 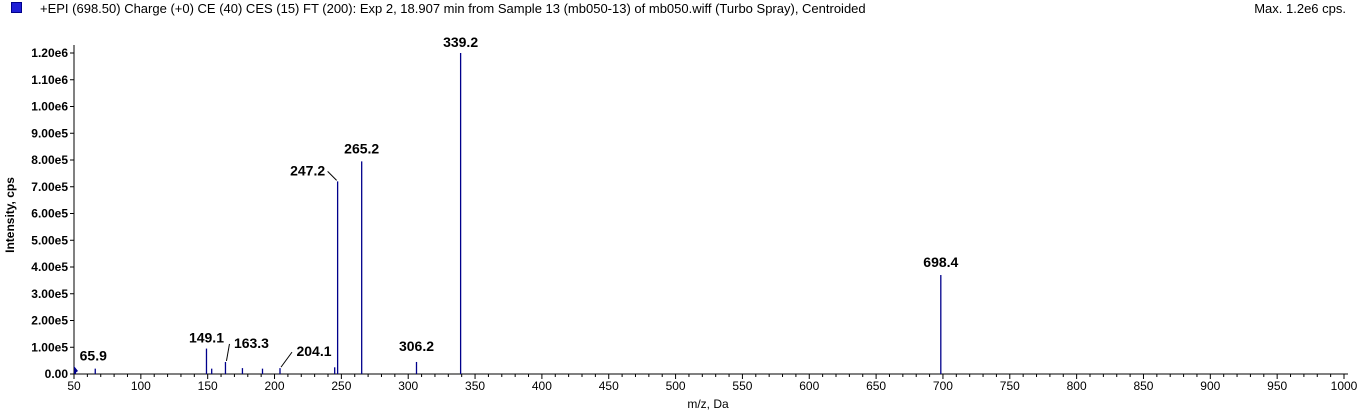 What do you see at coordinates (93, 356) in the screenshot?
I see `peak-label: 65.9` at bounding box center [93, 356].